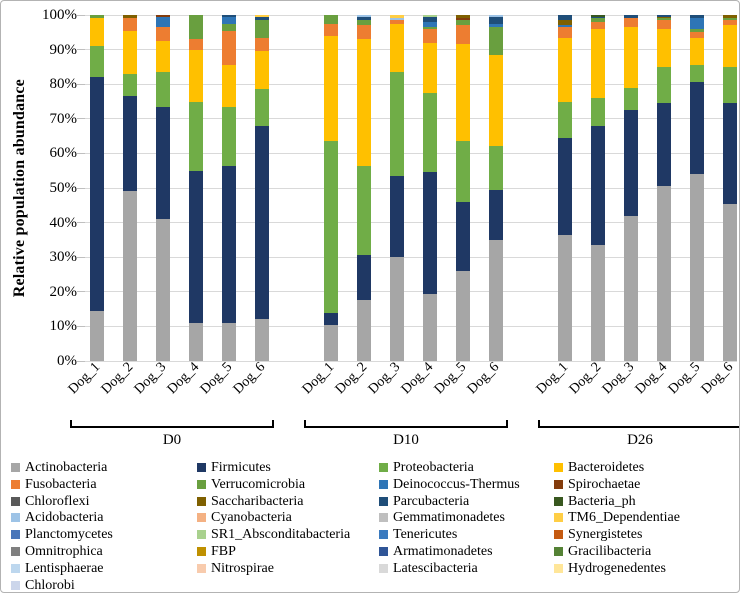 This screenshot has height=593, width=740. What do you see at coordinates (15, 467) in the screenshot?
I see `legend-swatch-Actinobacteria` at bounding box center [15, 467].